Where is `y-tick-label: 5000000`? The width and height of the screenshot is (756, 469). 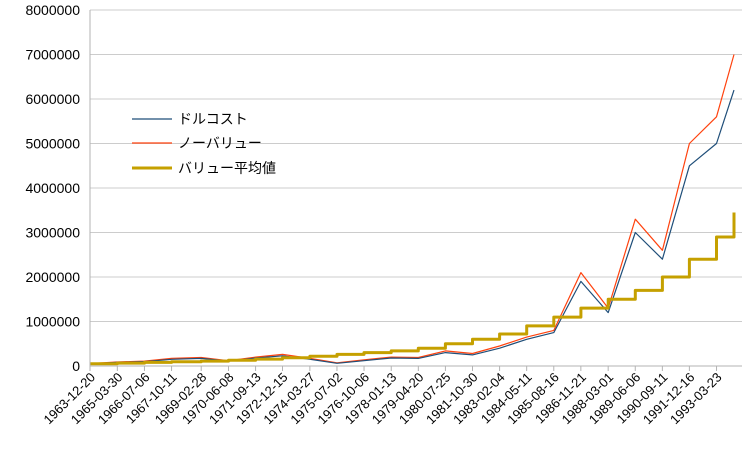 y-tick-label: 5000000 is located at coordinates (52, 144).